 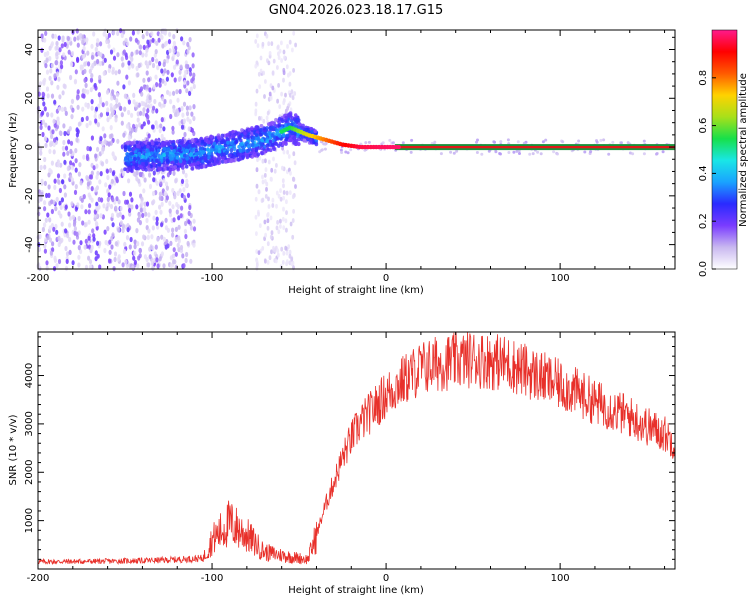 I want to click on ridge-track, so click(x=477, y=138).